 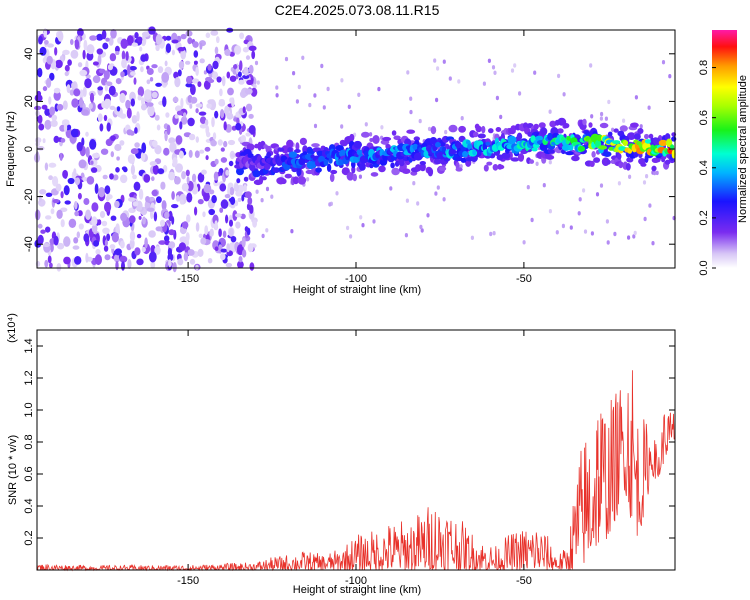 What do you see at coordinates (524, 279) in the screenshot?
I see `x-tick-label: -50` at bounding box center [524, 279].